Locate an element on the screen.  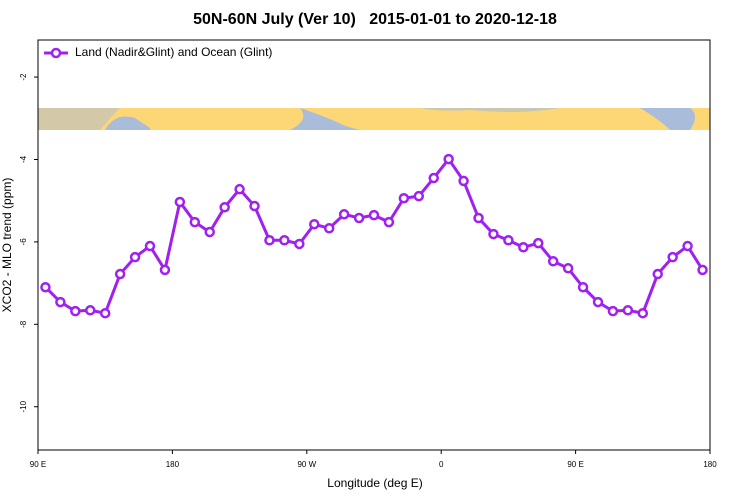
legend-label: Land (Nadir&Glint) and Ocean (Glint) is located at coordinates (173, 52).